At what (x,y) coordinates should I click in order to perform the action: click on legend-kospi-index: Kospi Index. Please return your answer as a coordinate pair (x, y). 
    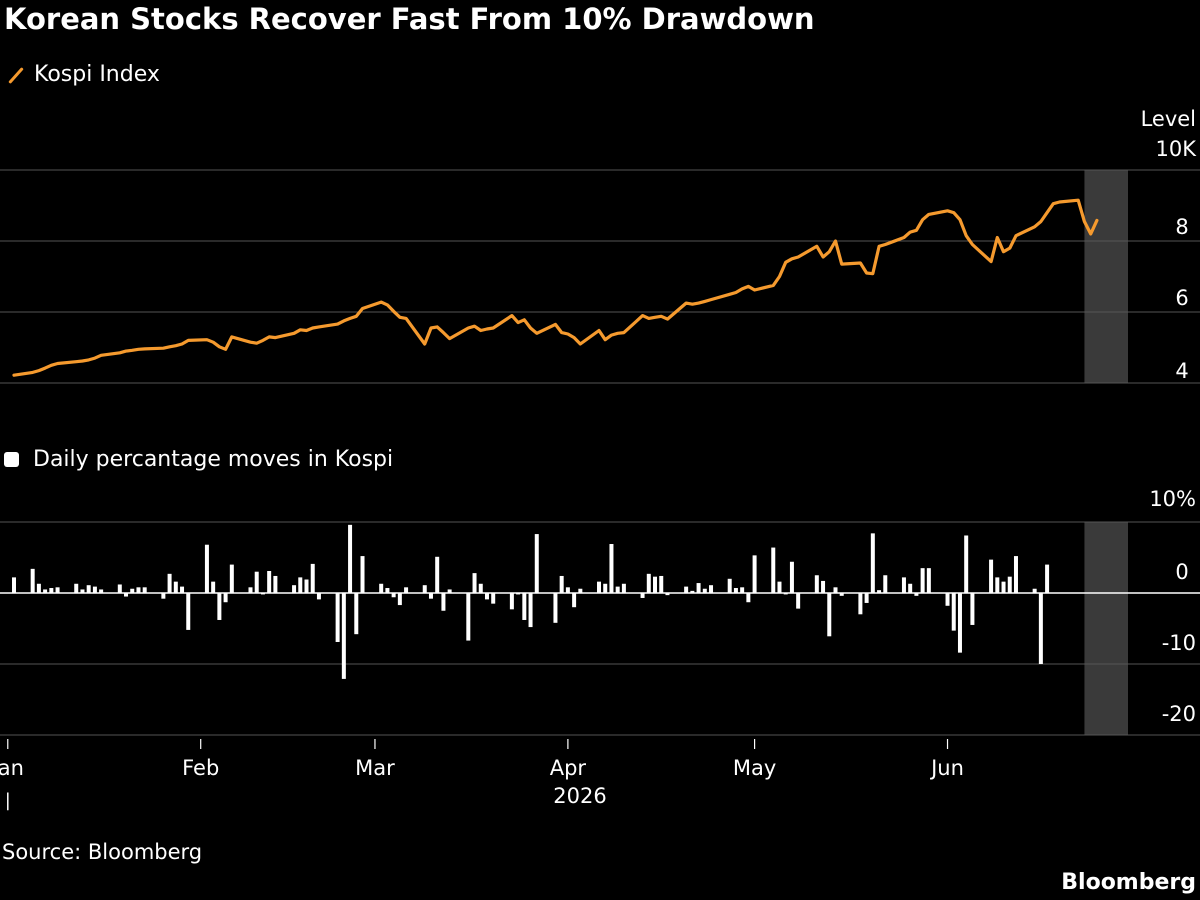
    Looking at the image, I should click on (82, 74).